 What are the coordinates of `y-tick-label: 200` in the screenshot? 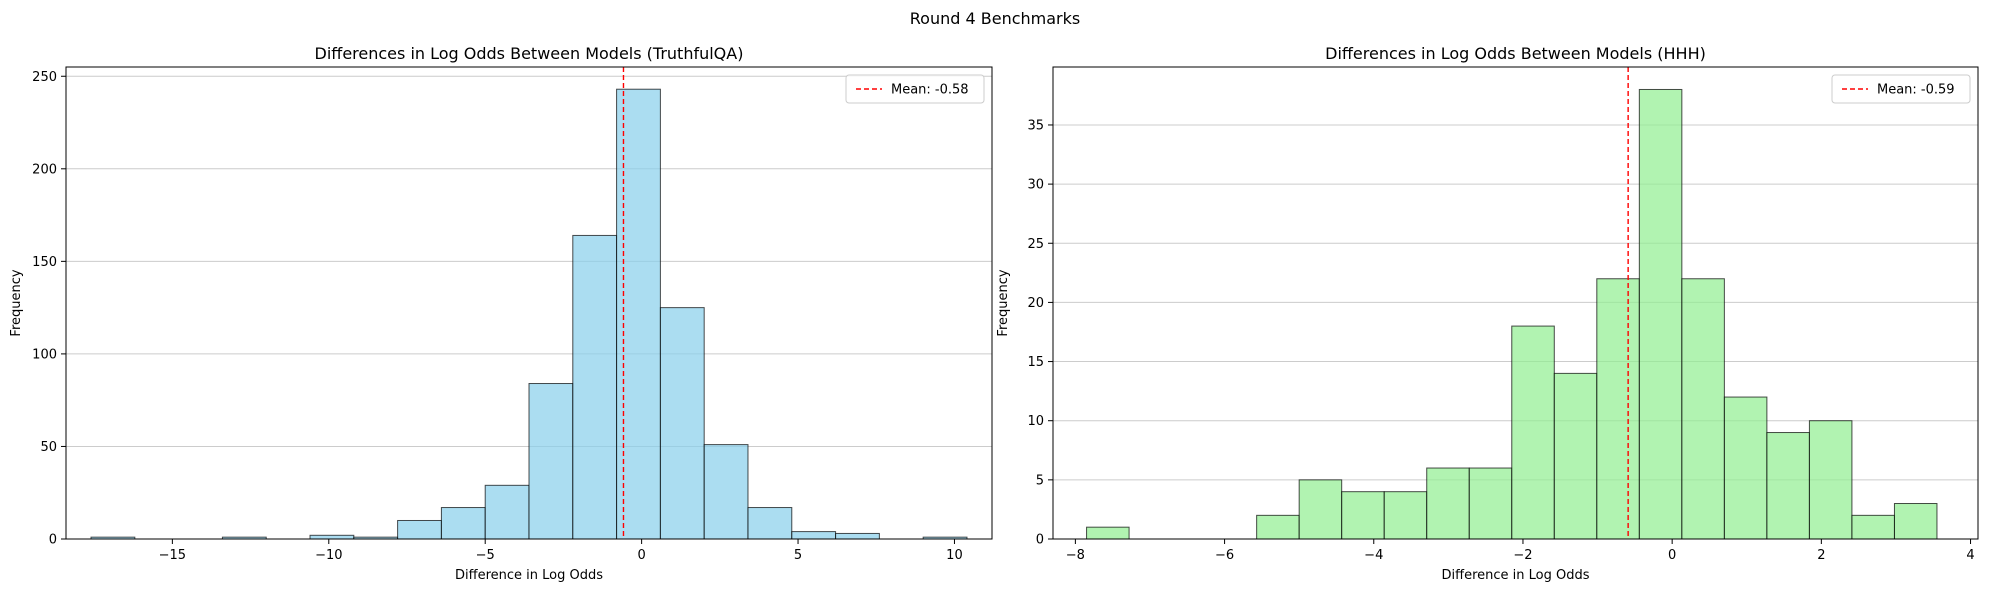 It's located at (44, 169).